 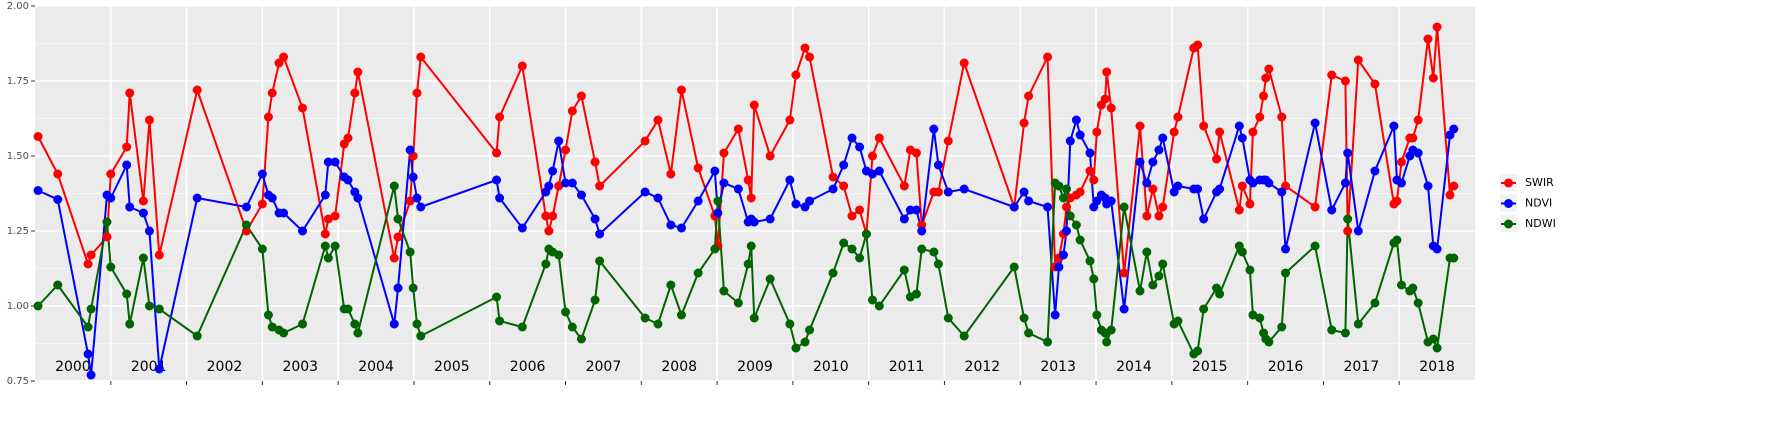 What do you see at coordinates (1058, 367) in the screenshot?
I see `year-label: 2013` at bounding box center [1058, 367].